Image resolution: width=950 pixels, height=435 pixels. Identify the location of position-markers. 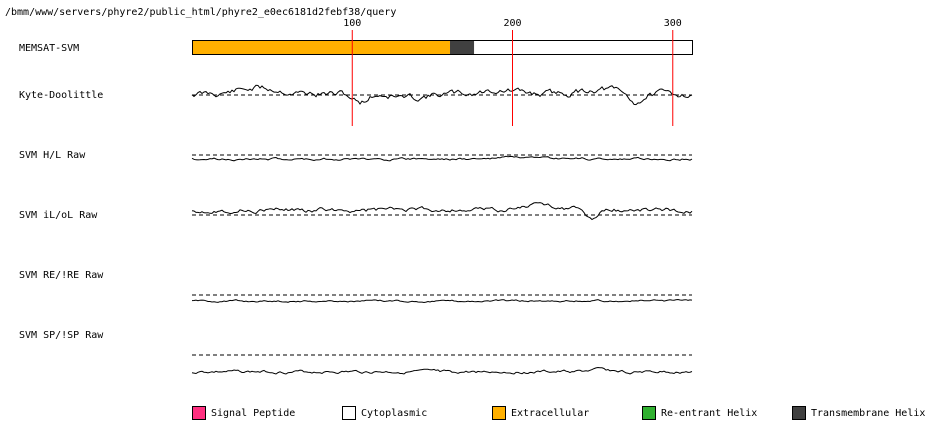
(512, 78).